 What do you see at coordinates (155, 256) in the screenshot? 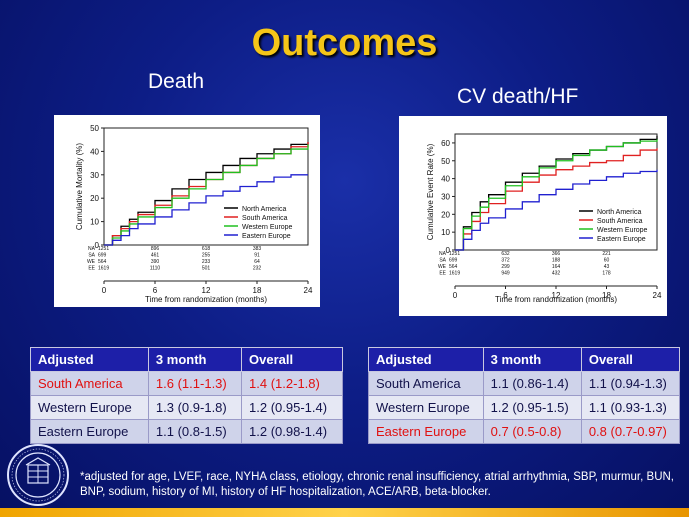
I see `risk-count: 461` at bounding box center [155, 256].